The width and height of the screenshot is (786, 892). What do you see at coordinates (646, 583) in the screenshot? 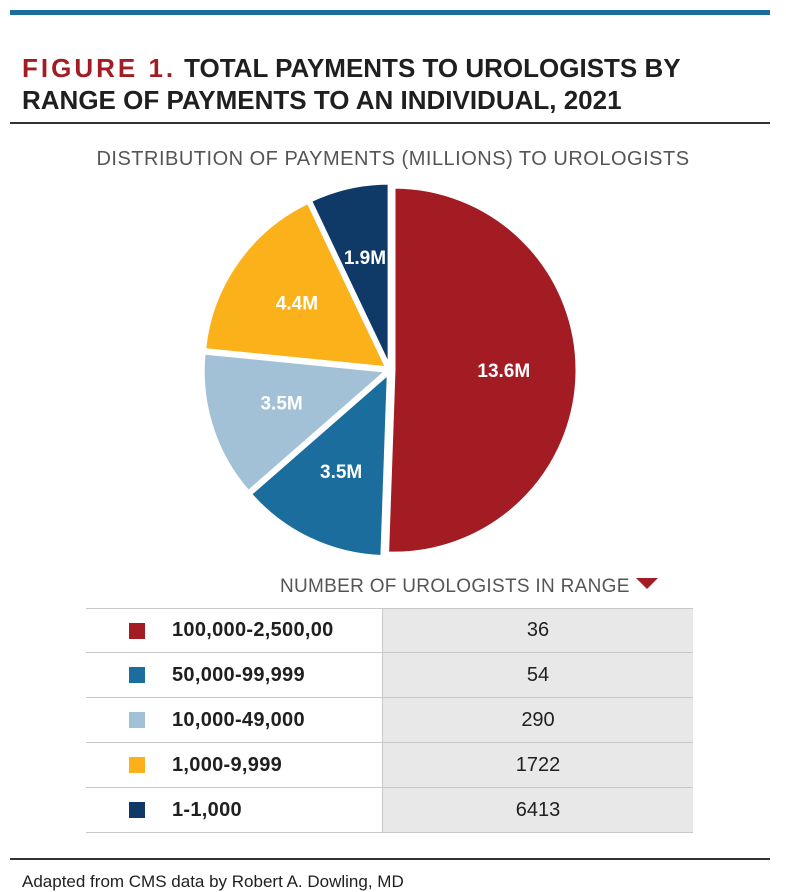
I see `triangle-down-icon` at bounding box center [646, 583].